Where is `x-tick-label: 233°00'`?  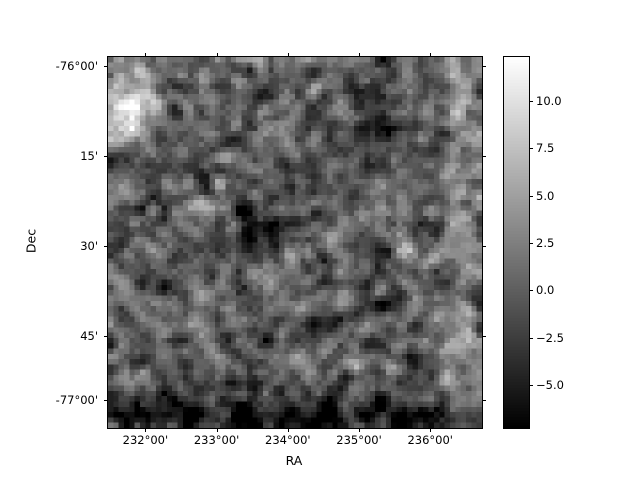 x-tick-label: 233°00' is located at coordinates (216, 440).